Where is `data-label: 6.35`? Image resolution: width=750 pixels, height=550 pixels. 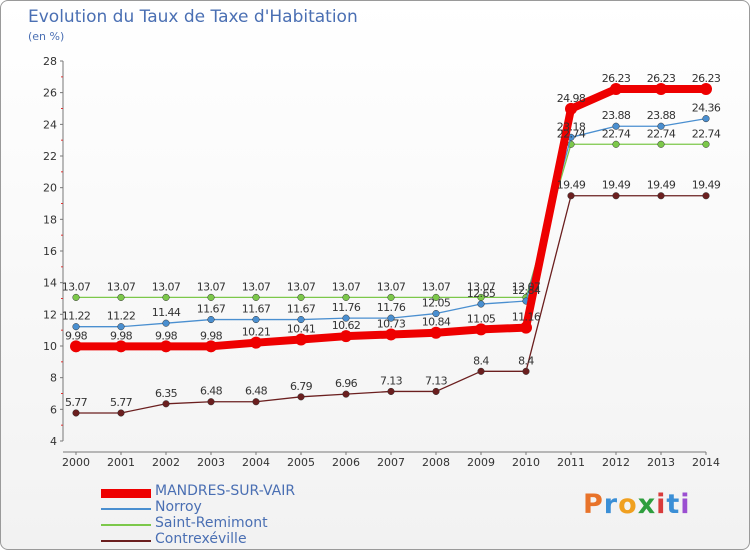 data-label: 6.35 is located at coordinates (166, 393).